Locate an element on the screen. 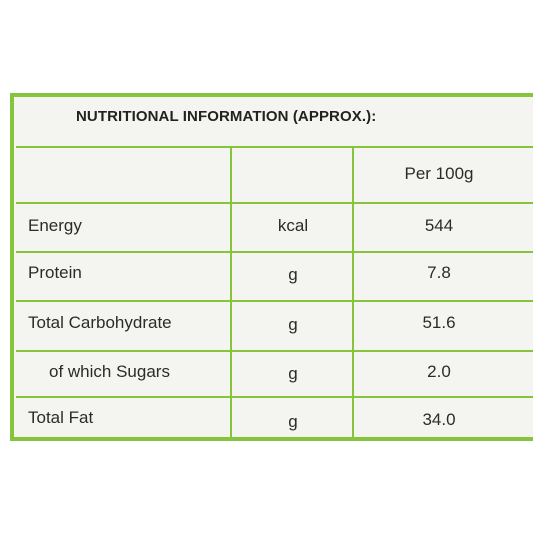 The width and height of the screenshot is (533, 533). row-value-protein: 7.8 is located at coordinates (439, 272).